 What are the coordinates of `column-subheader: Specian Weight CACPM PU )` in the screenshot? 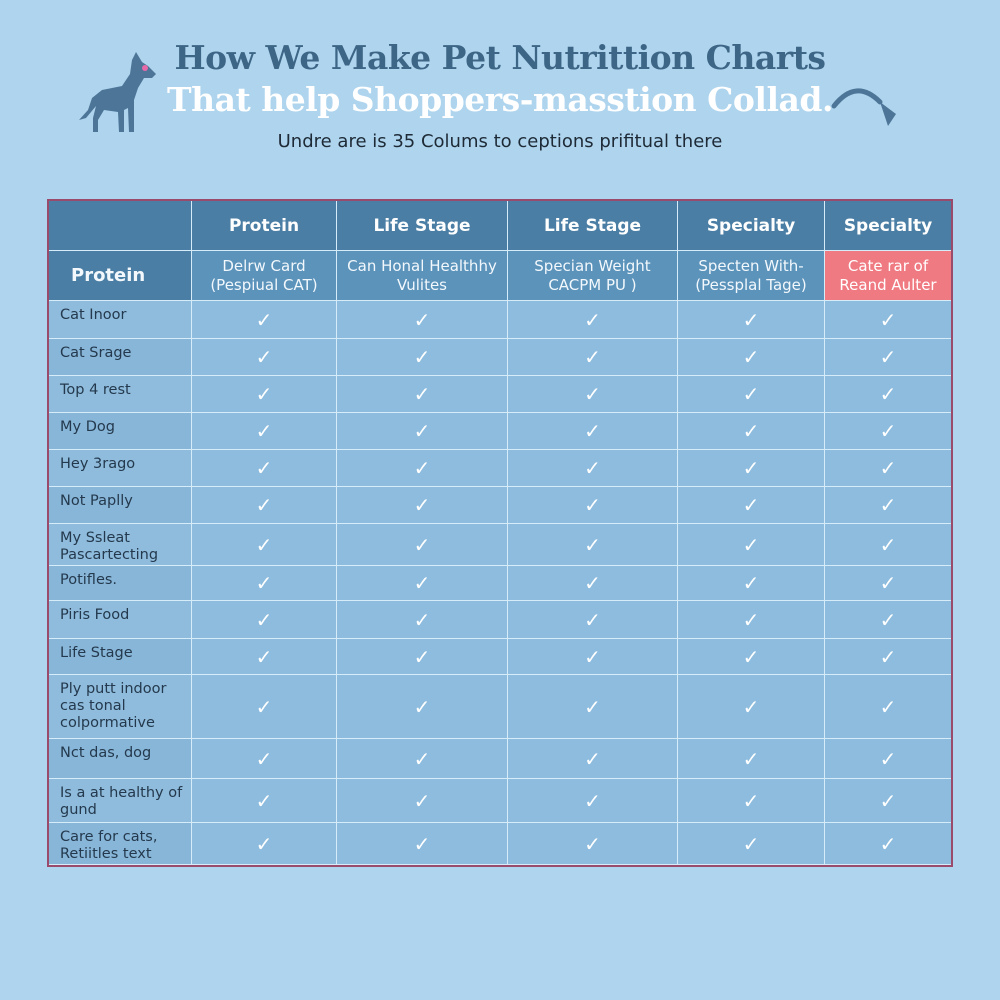 It's located at (593, 276).